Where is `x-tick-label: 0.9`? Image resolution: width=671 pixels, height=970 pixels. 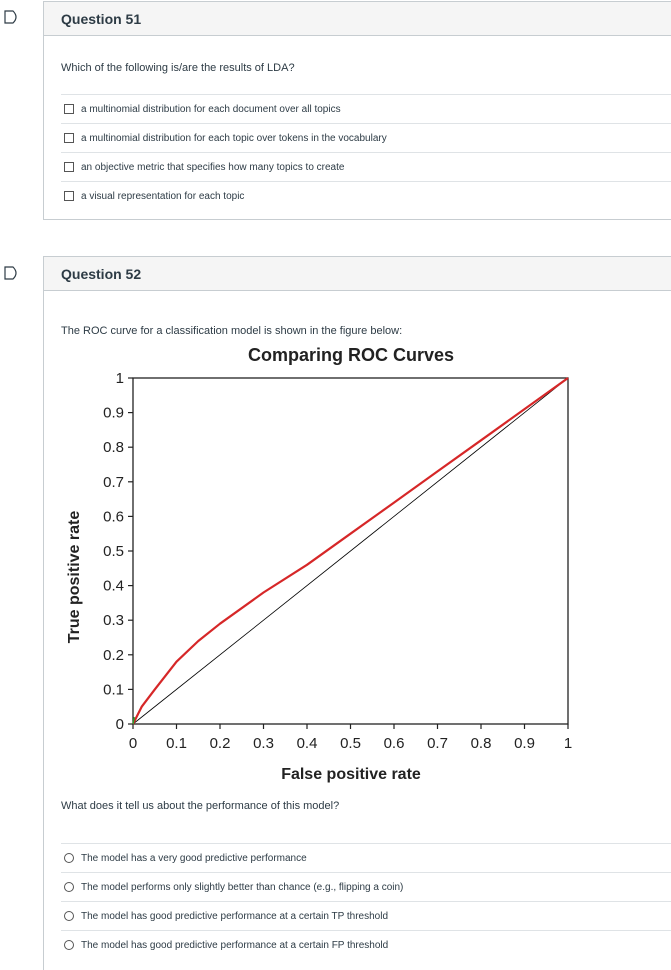 x-tick-label: 0.9 is located at coordinates (524, 743).